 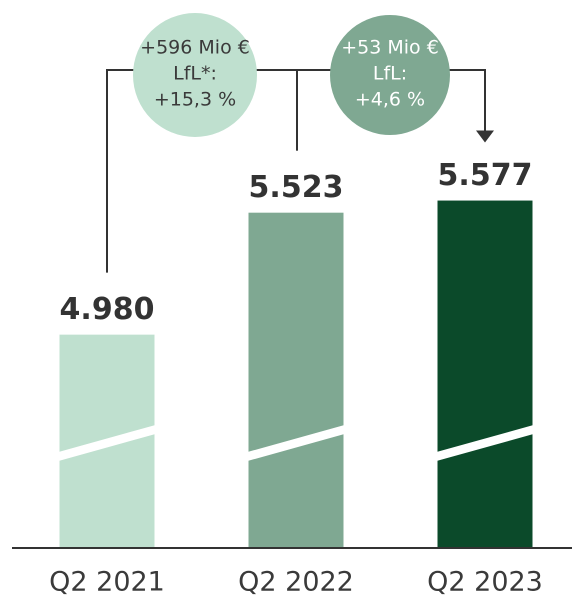 I want to click on x-tick-label: Q2 2023, so click(x=485, y=582).